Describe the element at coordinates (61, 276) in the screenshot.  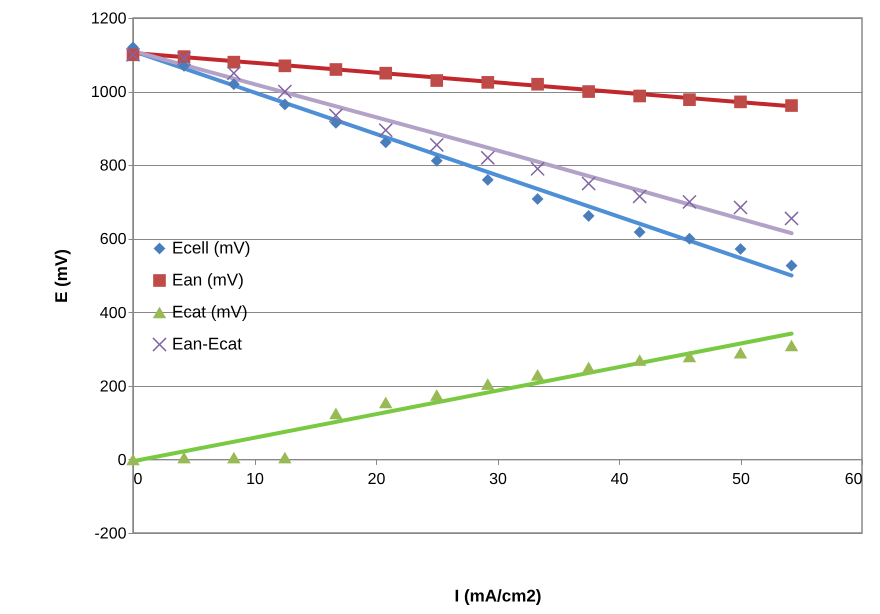
I see `y-axis-title: E (mV)` at that location.